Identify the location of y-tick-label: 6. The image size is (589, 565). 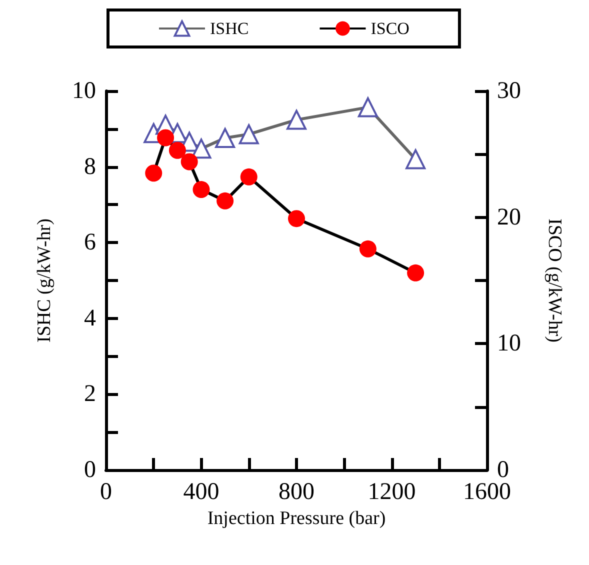
(90, 243).